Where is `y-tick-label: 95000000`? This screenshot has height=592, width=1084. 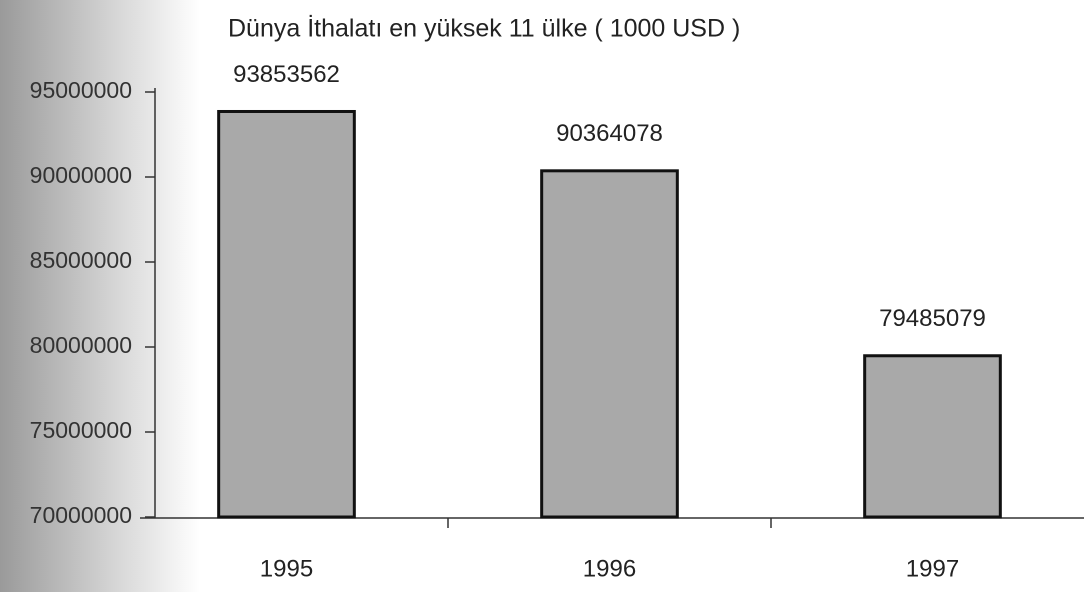 y-tick-label: 95000000 is located at coordinates (81, 90).